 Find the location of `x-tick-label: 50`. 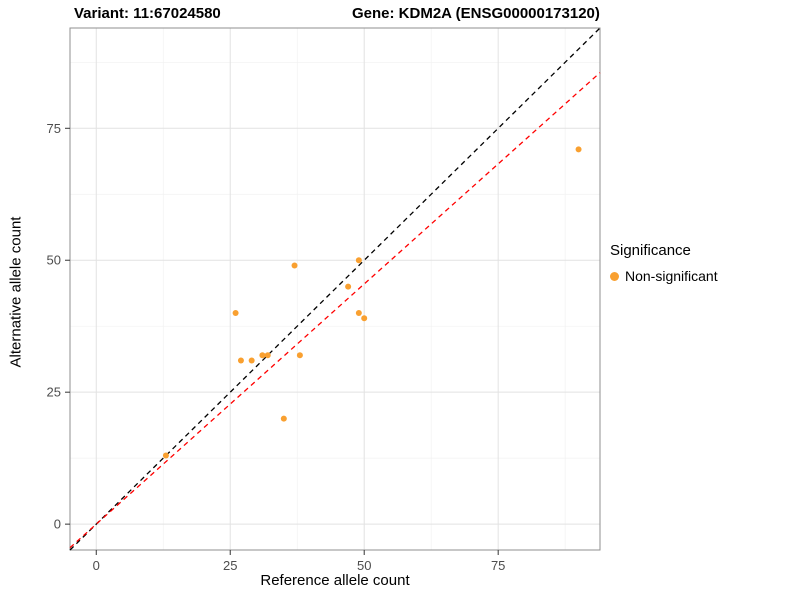

x-tick-label: 50 is located at coordinates (364, 565).